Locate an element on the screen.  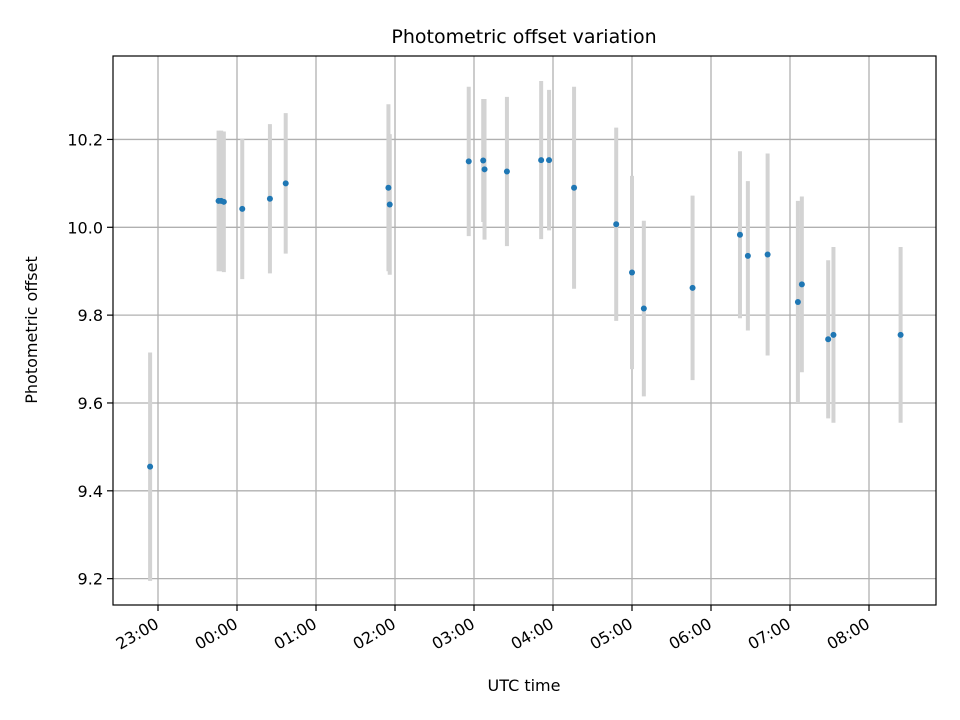
x-tick-label: 05:00 is located at coordinates (611, 634).